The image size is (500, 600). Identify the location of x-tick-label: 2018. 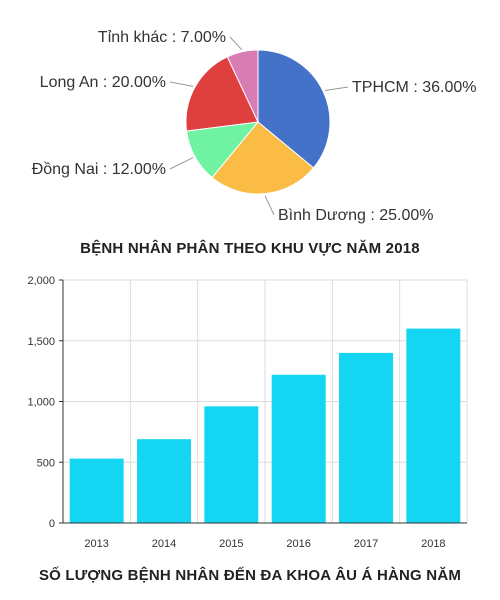
(433, 544).